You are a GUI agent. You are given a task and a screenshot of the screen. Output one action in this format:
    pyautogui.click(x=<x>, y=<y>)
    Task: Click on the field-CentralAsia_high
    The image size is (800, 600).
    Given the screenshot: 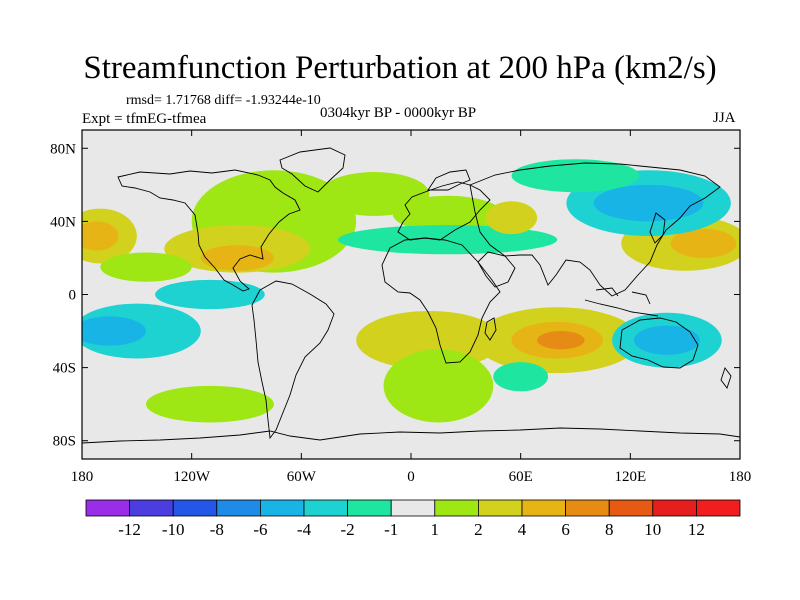 What is the action you would take?
    pyautogui.click(x=511, y=218)
    